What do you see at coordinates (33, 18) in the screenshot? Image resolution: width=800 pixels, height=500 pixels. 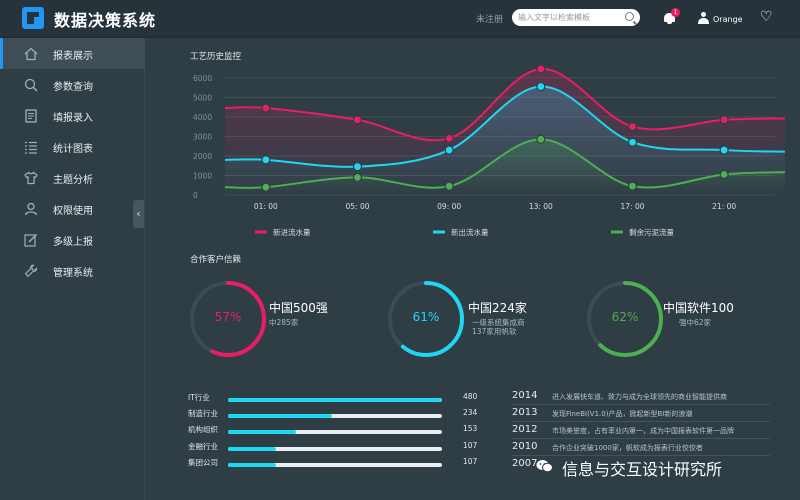 I see `app-logo-icon` at bounding box center [33, 18].